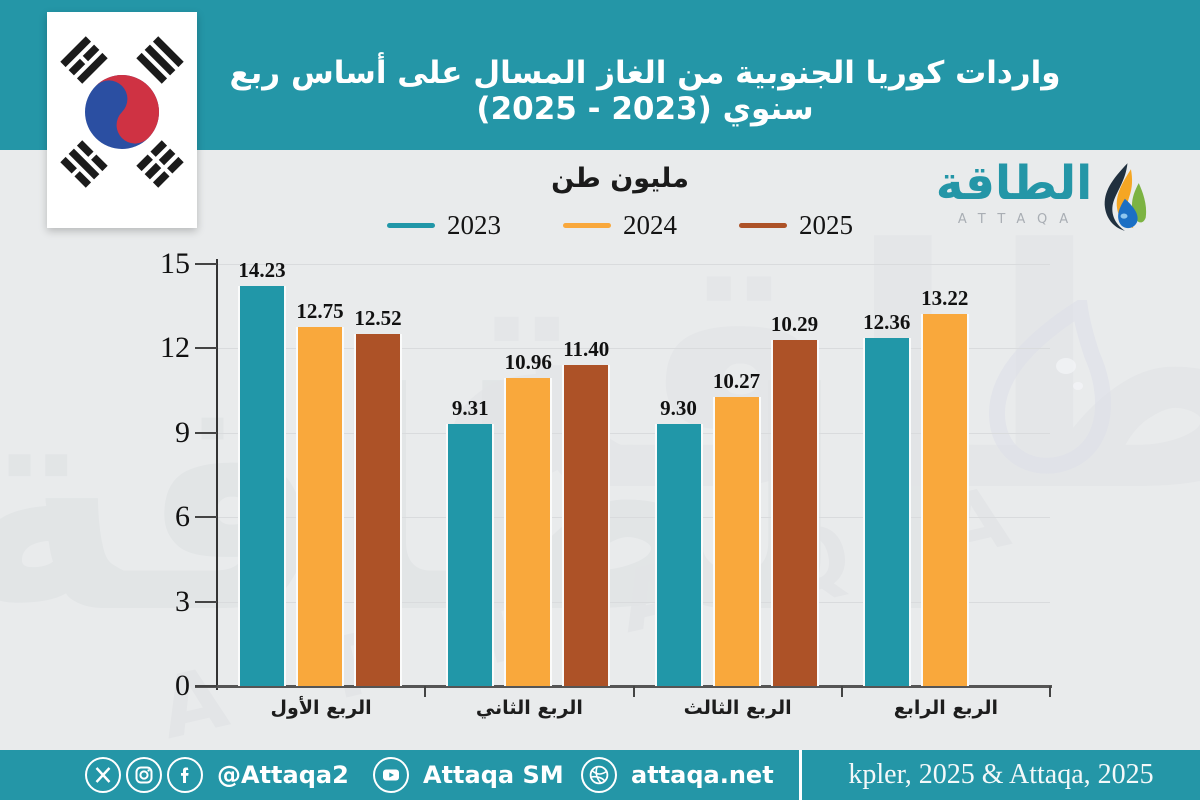  I want to click on x-axis-category-label: الربع الثاني, so click(529, 708).